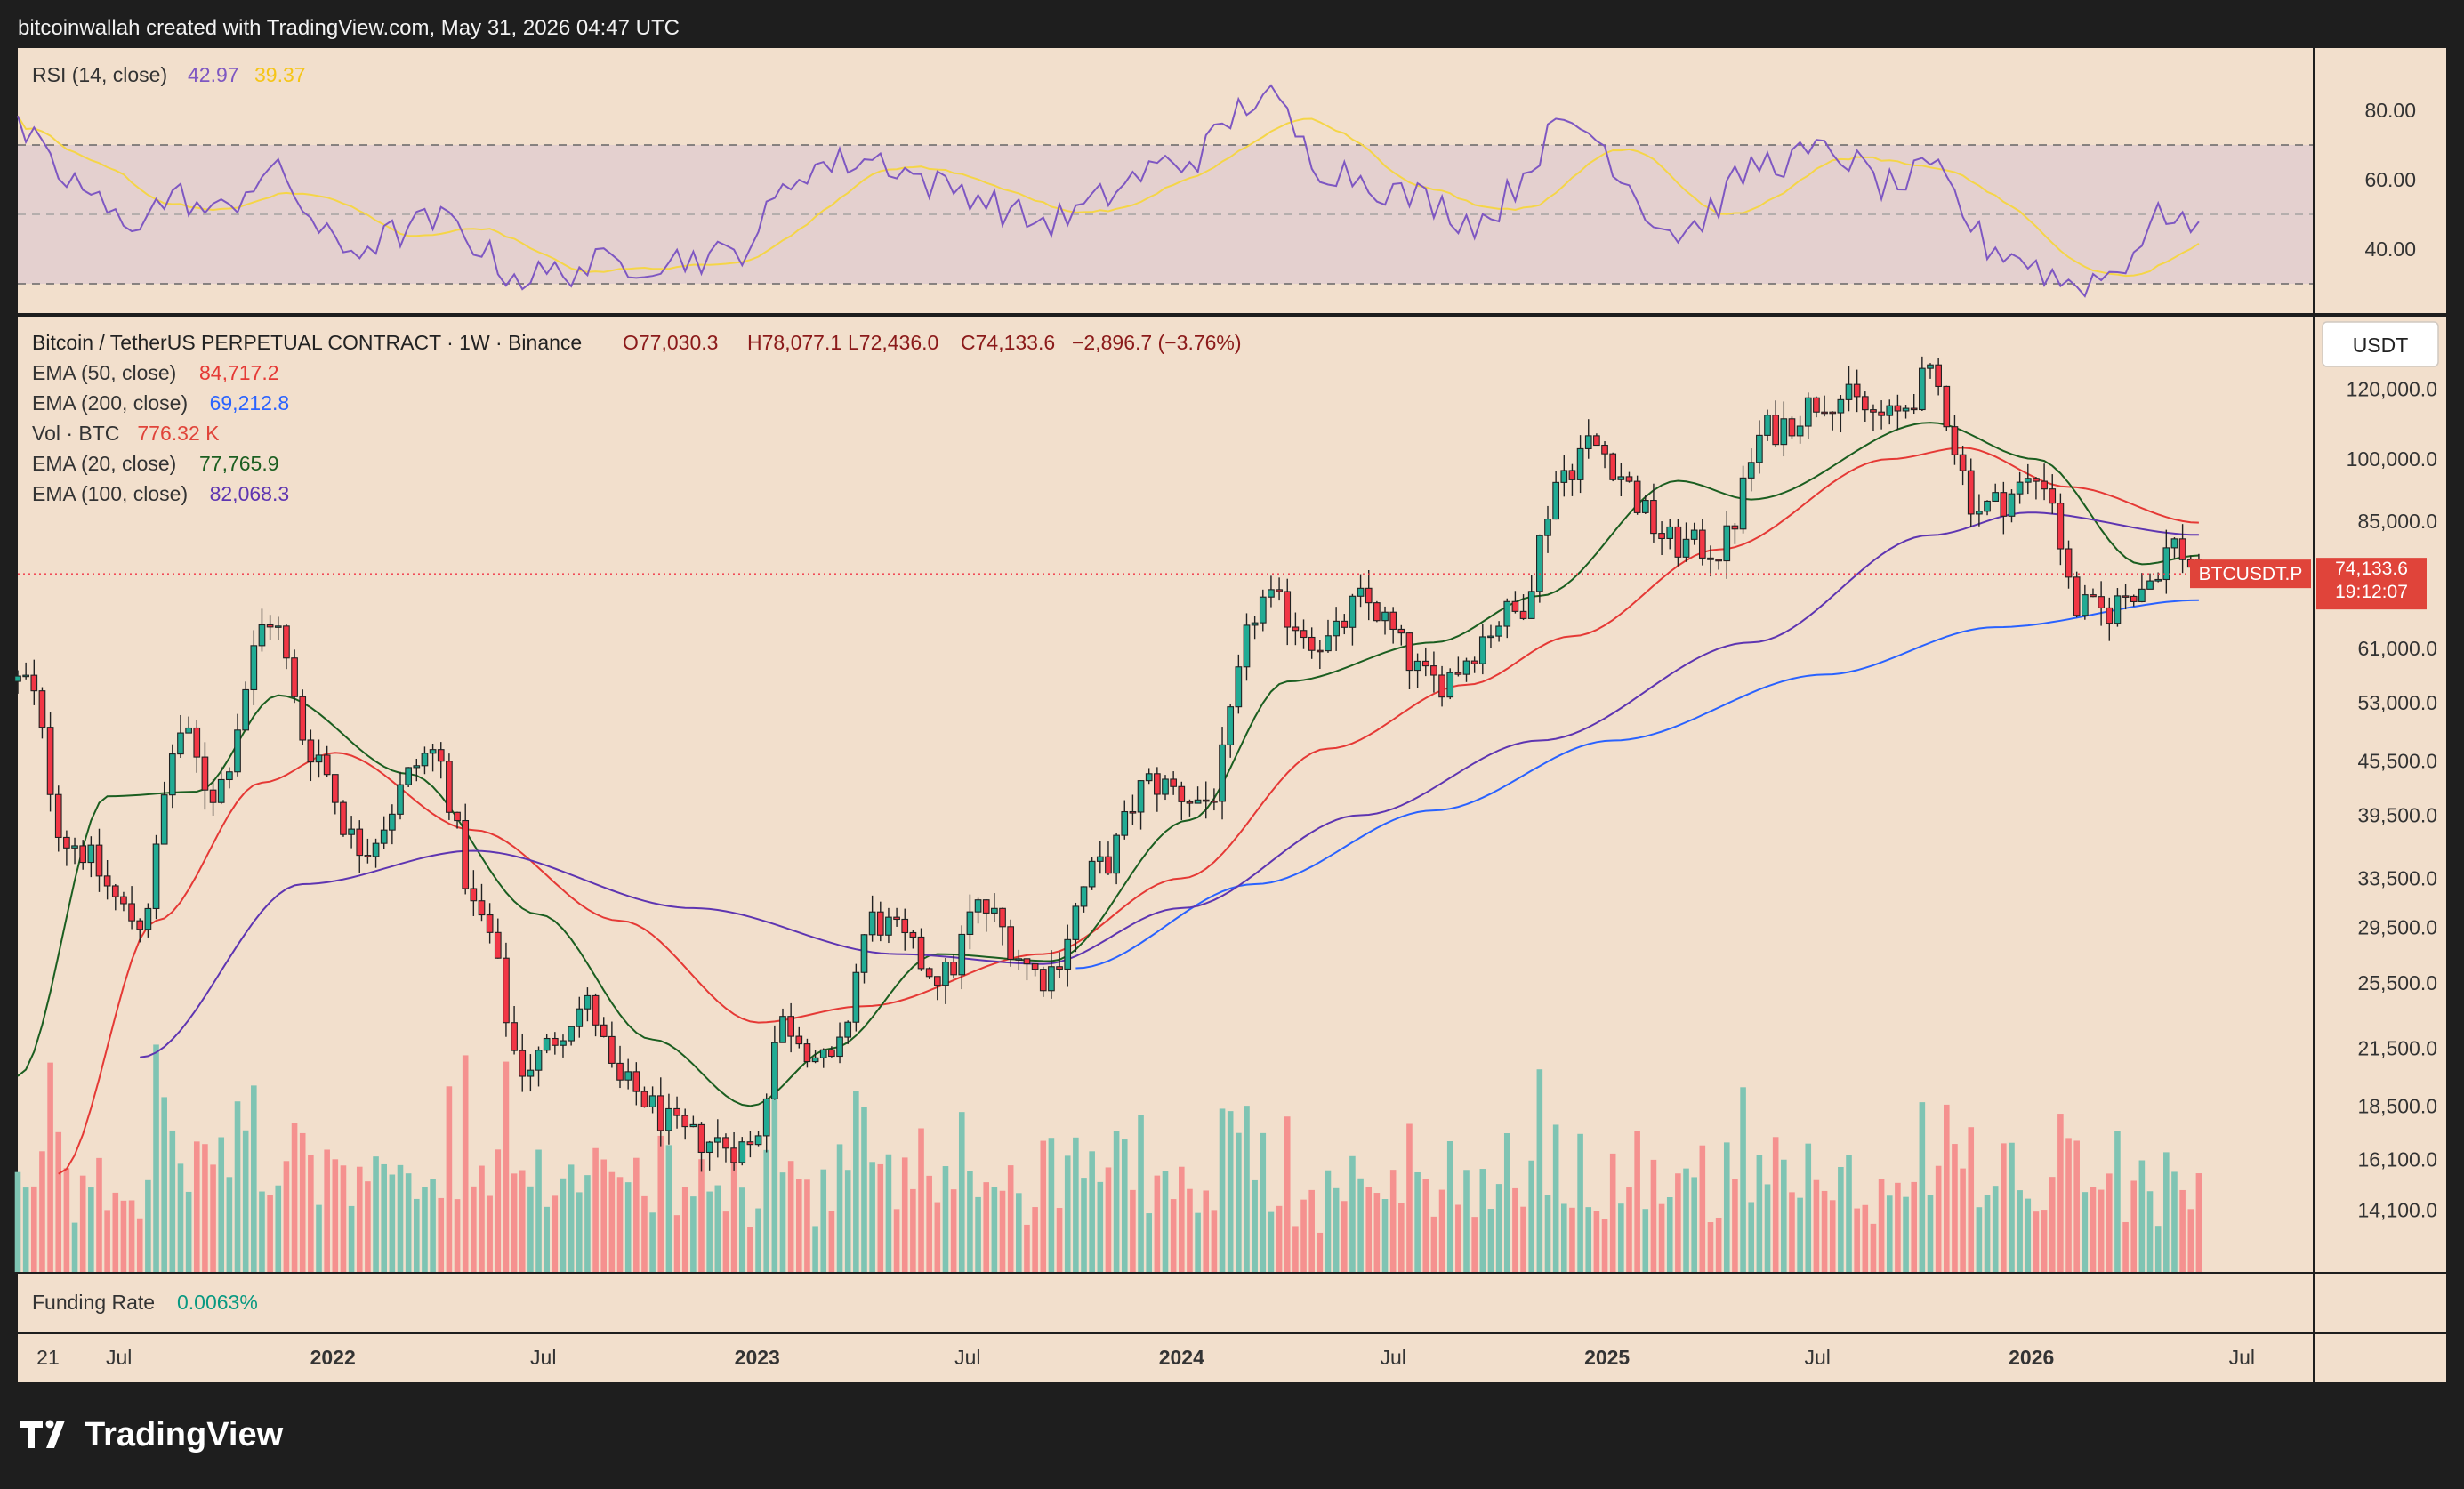 This screenshot has height=1489, width=2464. I want to click on price-tick-label: 61,000.0, so click(2397, 648).